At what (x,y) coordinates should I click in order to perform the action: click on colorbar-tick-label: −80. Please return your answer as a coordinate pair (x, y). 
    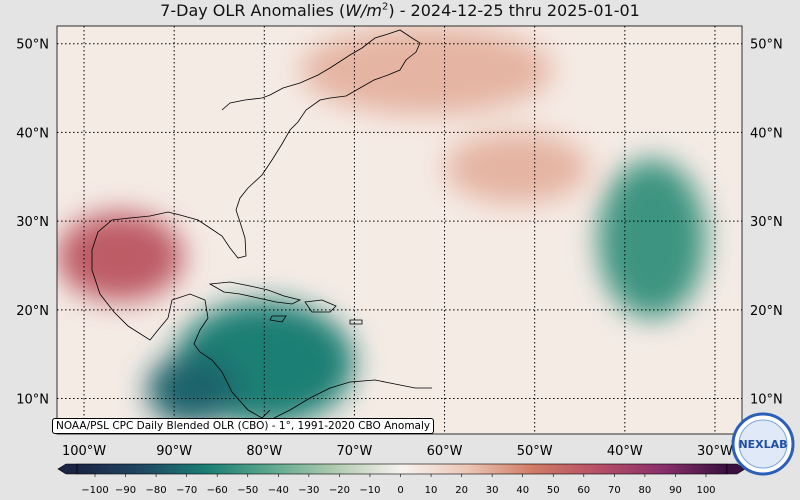
    Looking at the image, I should click on (156, 490).